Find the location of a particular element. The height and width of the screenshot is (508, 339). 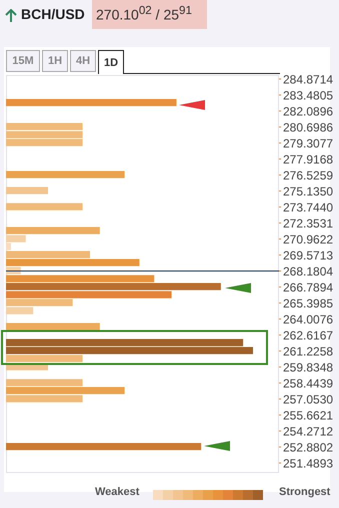

y-tick-label: 254.2712 is located at coordinates (308, 431).